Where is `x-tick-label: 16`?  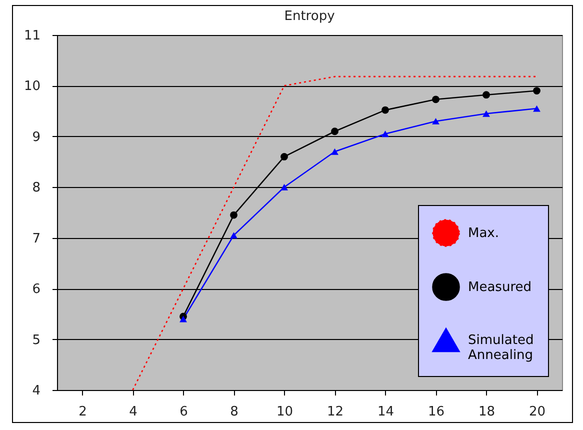 x-tick-label: 16 is located at coordinates (436, 412).